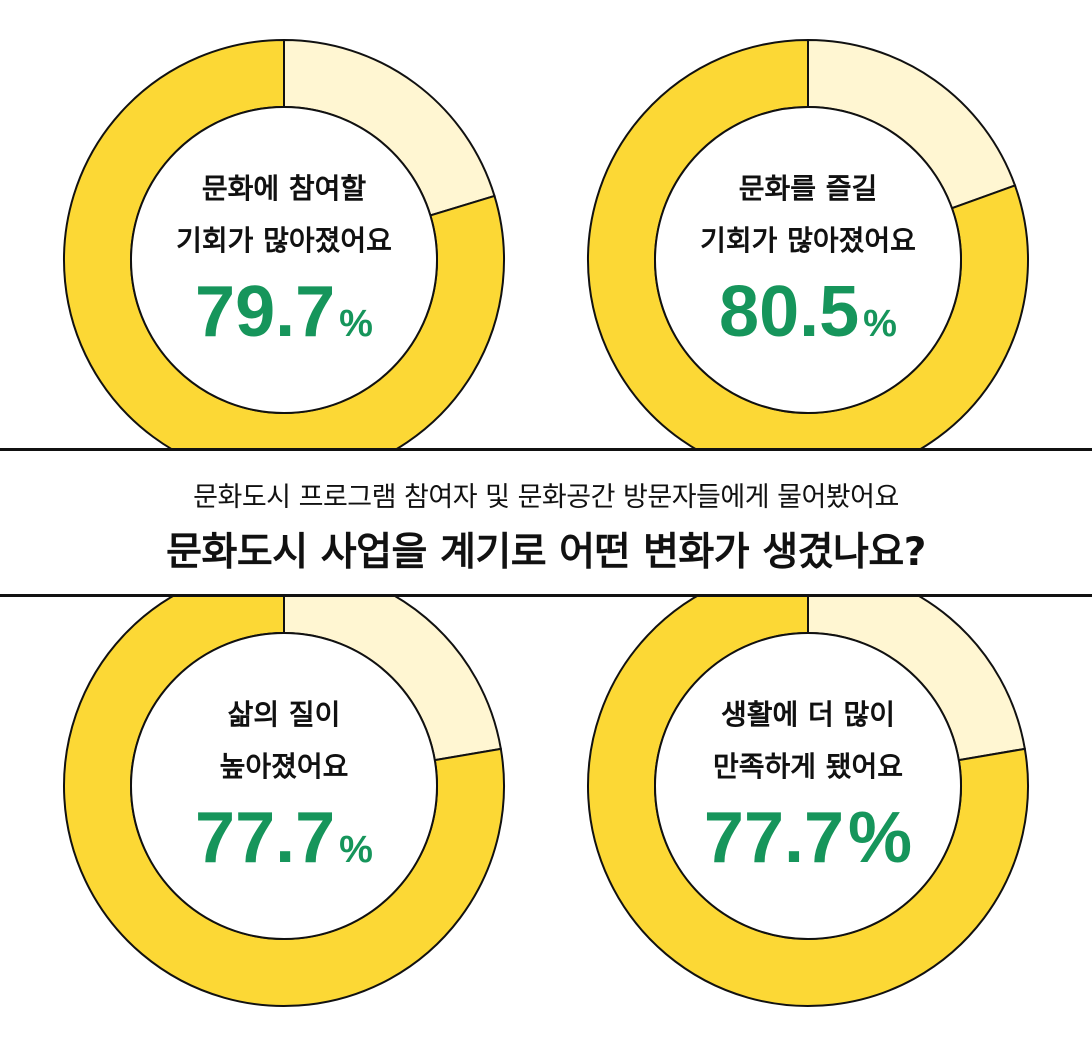 The image size is (1092, 1048). What do you see at coordinates (284, 714) in the screenshot?
I see `chart-label-line: 삶의 질이` at bounding box center [284, 714].